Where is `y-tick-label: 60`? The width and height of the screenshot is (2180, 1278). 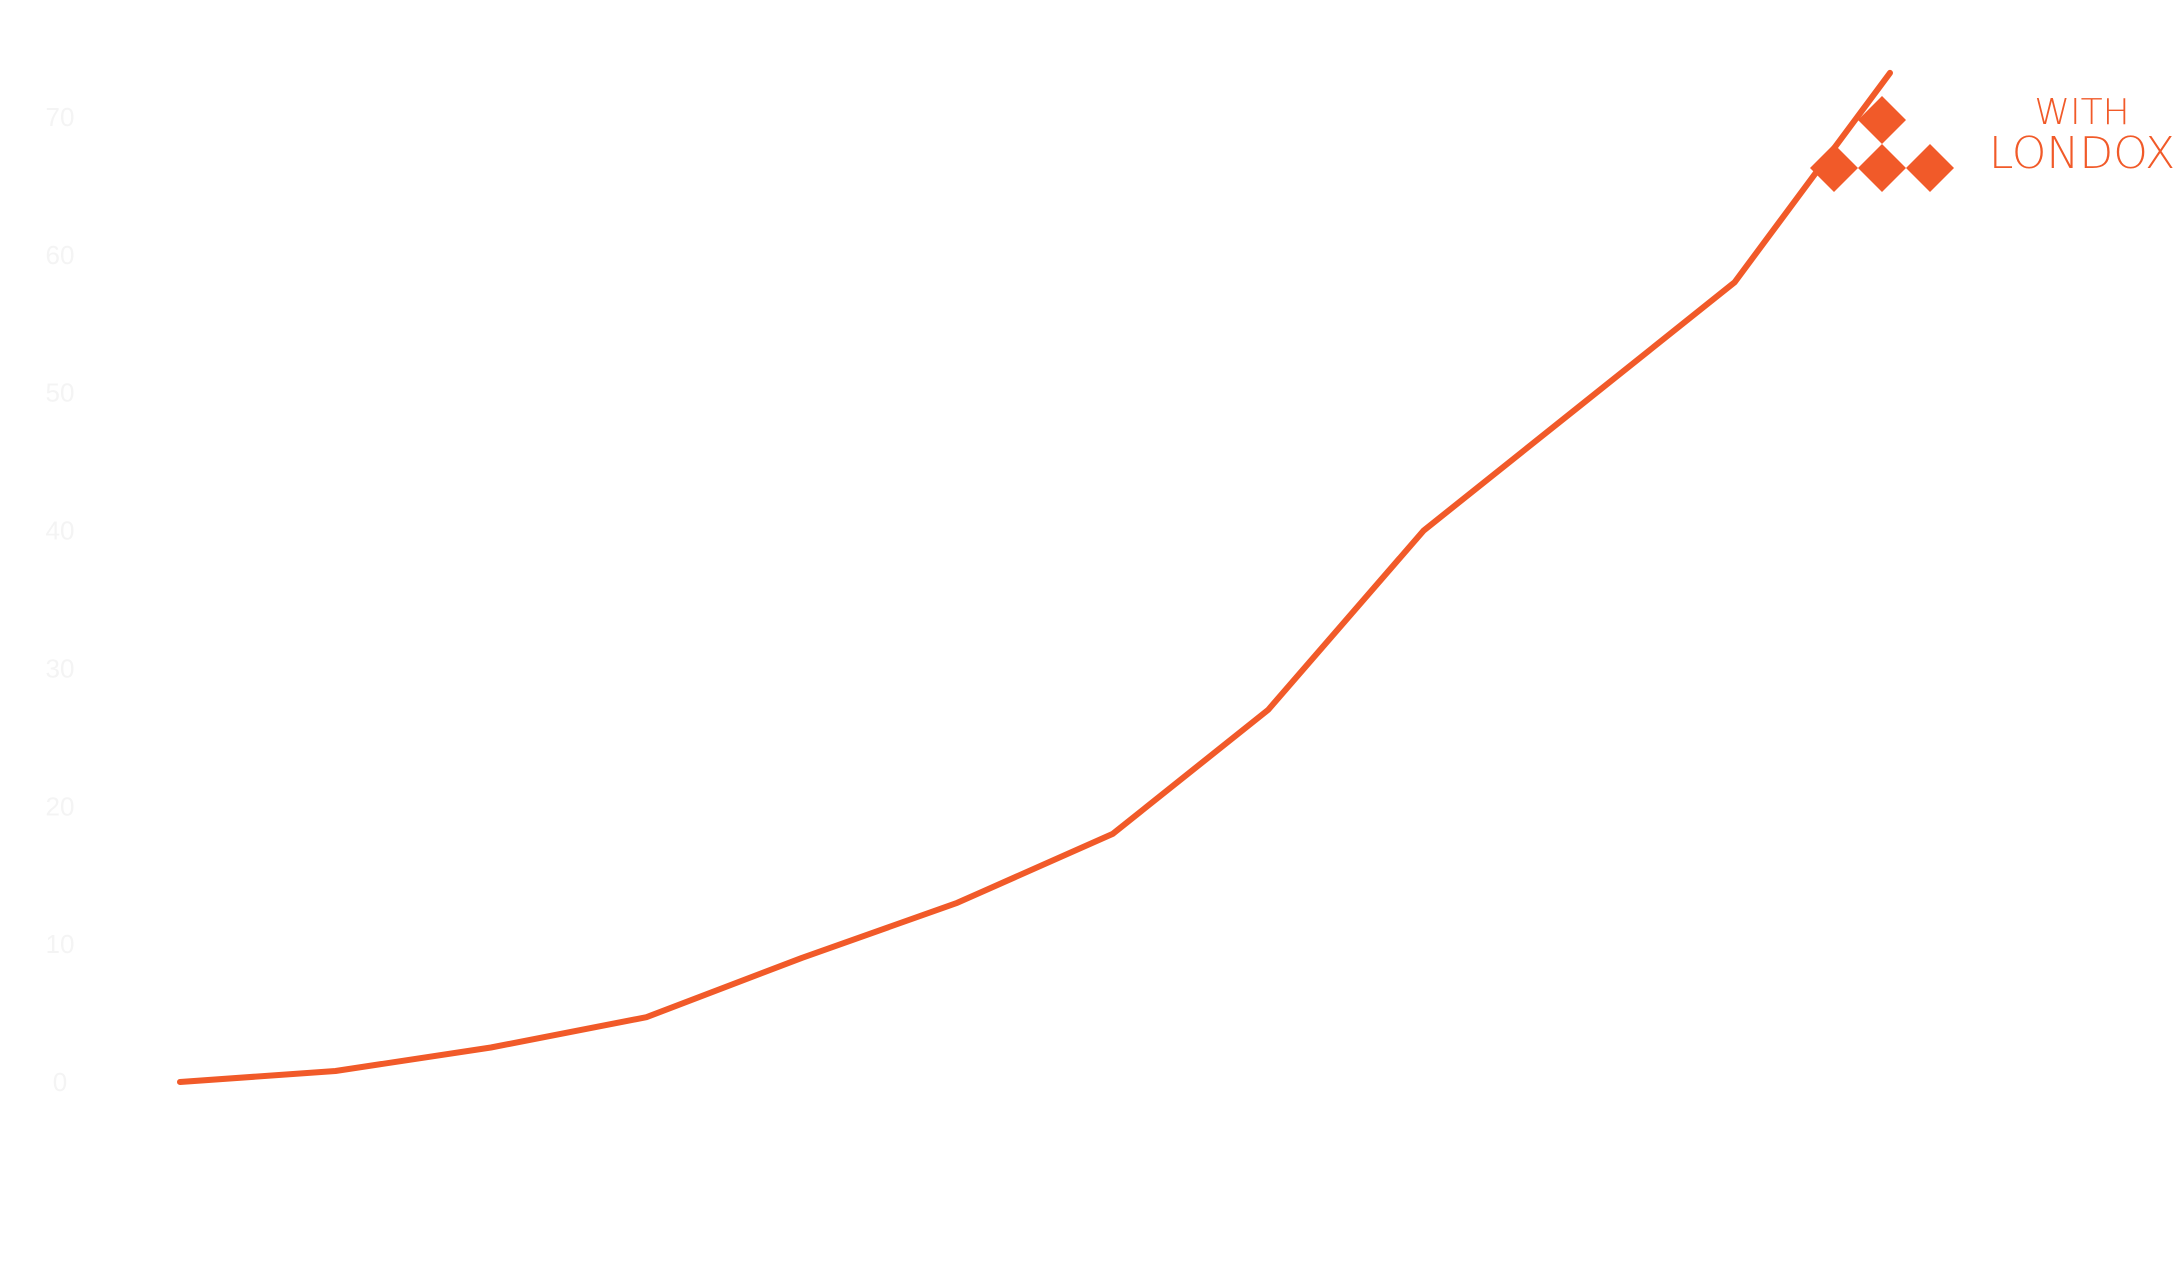
y-tick-label: 60 is located at coordinates (60, 255).